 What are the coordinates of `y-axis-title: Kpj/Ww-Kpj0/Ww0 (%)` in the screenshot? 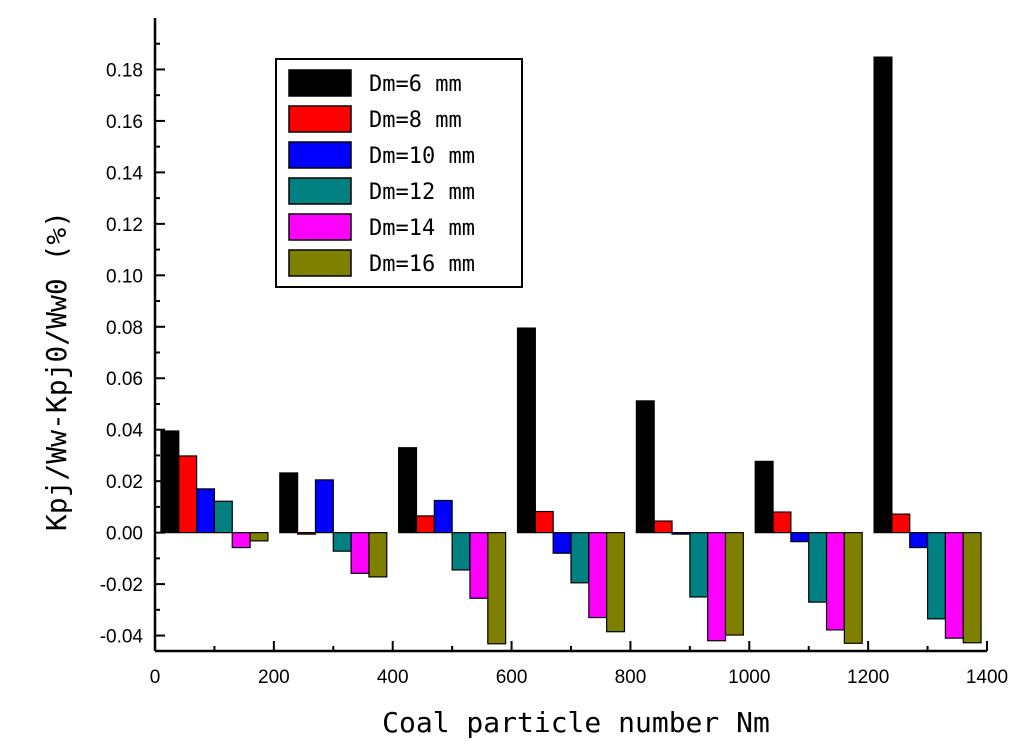 It's located at (56, 371).